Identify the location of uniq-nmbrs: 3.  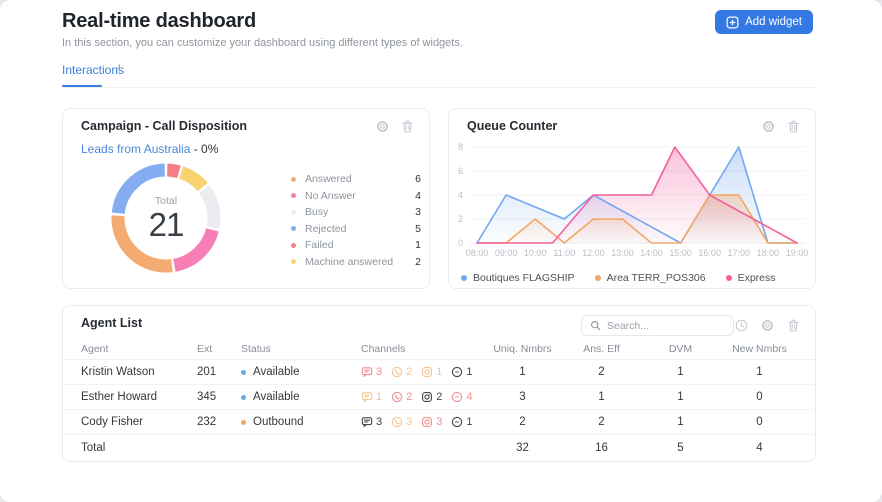
(522, 397).